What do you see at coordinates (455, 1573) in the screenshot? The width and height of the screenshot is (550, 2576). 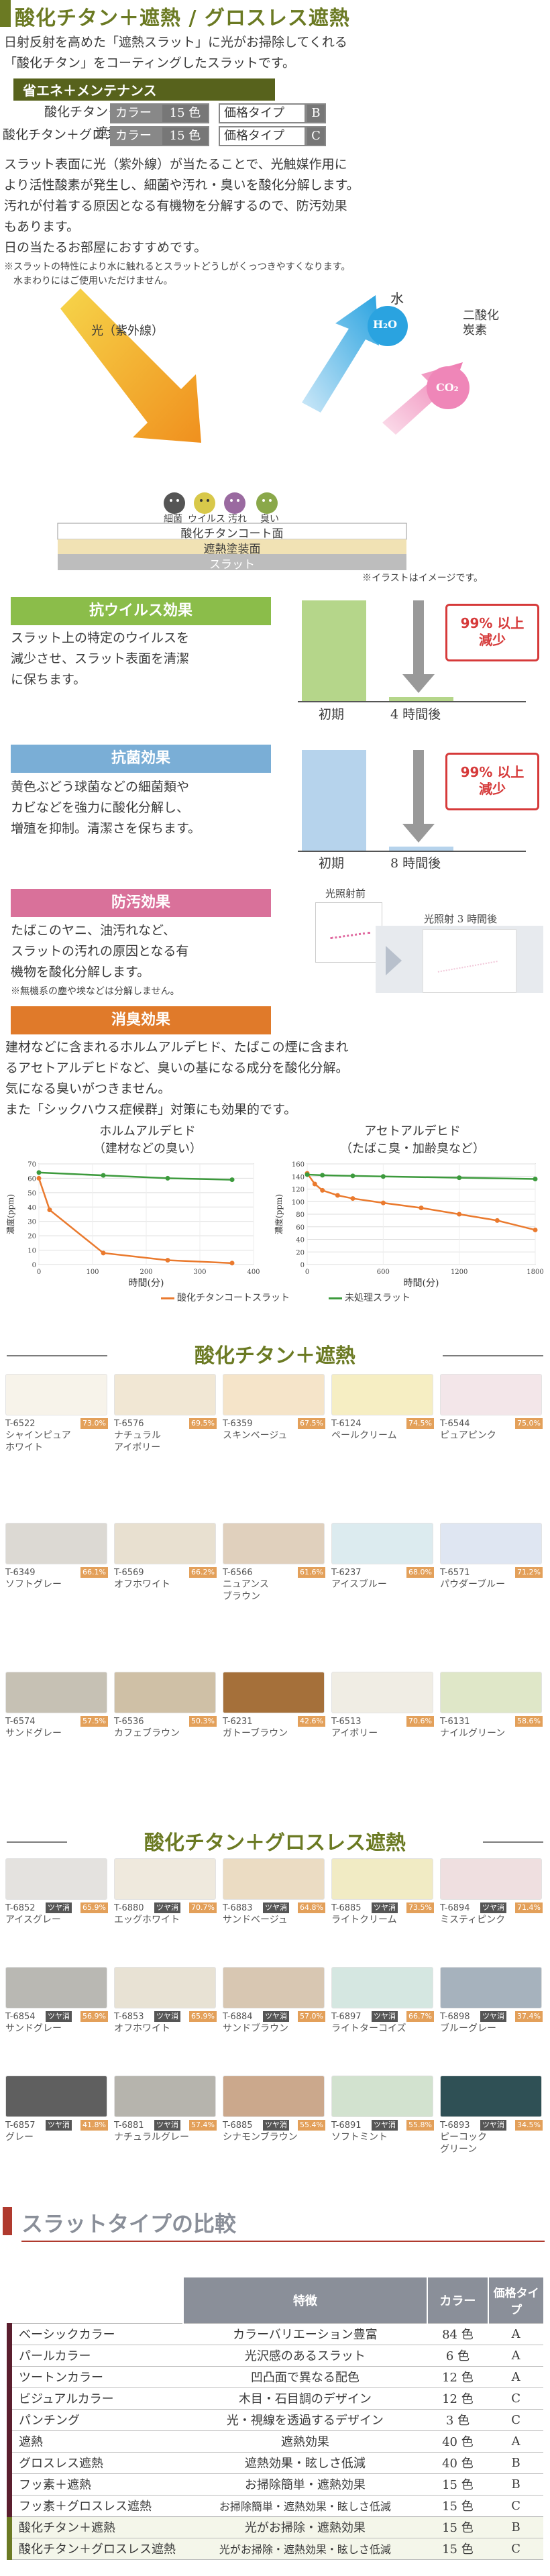 I see `color-code: T-6571` at bounding box center [455, 1573].